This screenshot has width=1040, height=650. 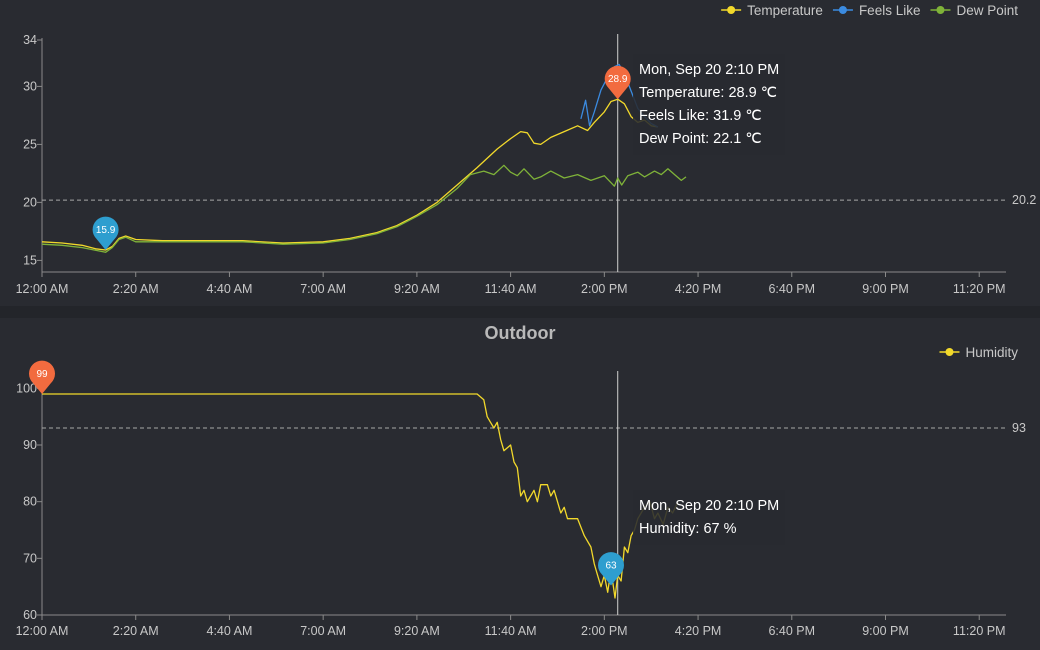 I want to click on legend-item-temperature: Temperature, so click(x=772, y=10).